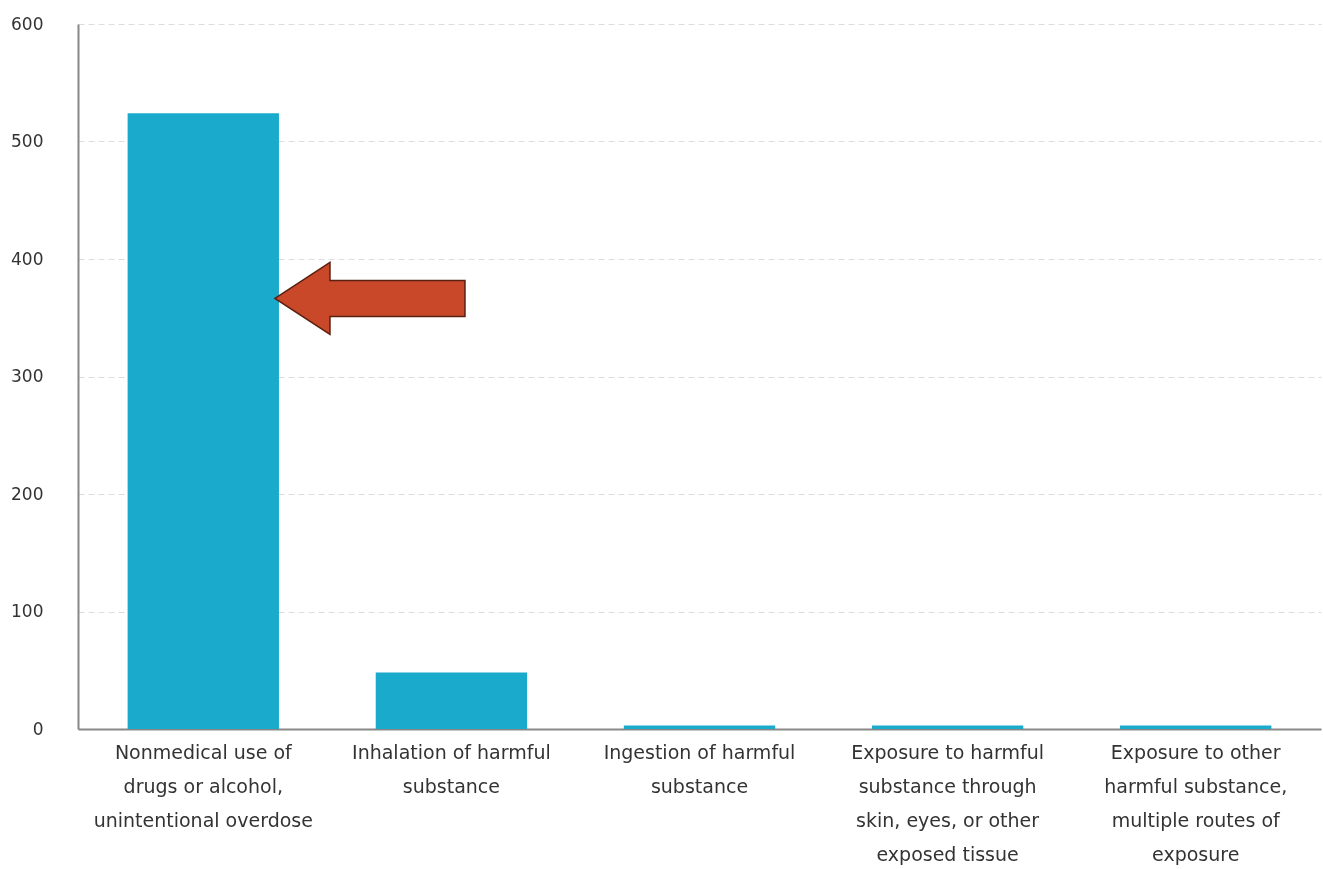 This screenshot has width=1323, height=869. I want to click on y-tick-label: 200, so click(27, 493).